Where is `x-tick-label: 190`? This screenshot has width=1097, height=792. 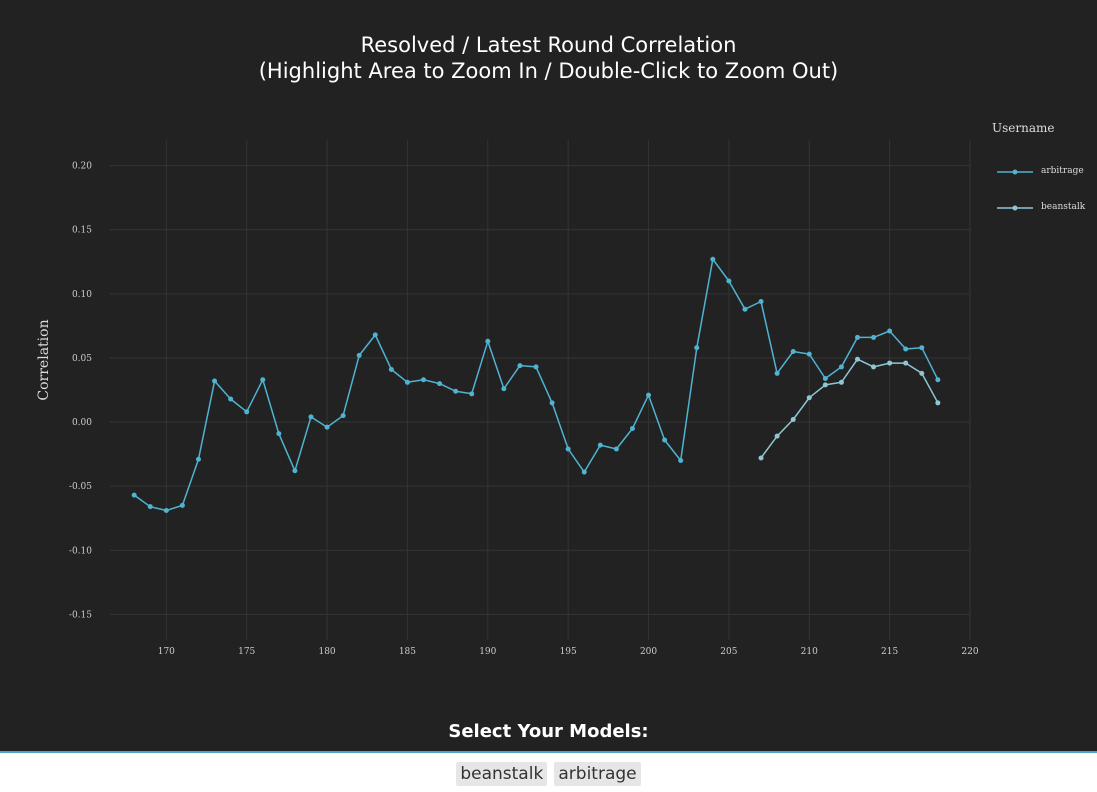
x-tick-label: 190 is located at coordinates (487, 652).